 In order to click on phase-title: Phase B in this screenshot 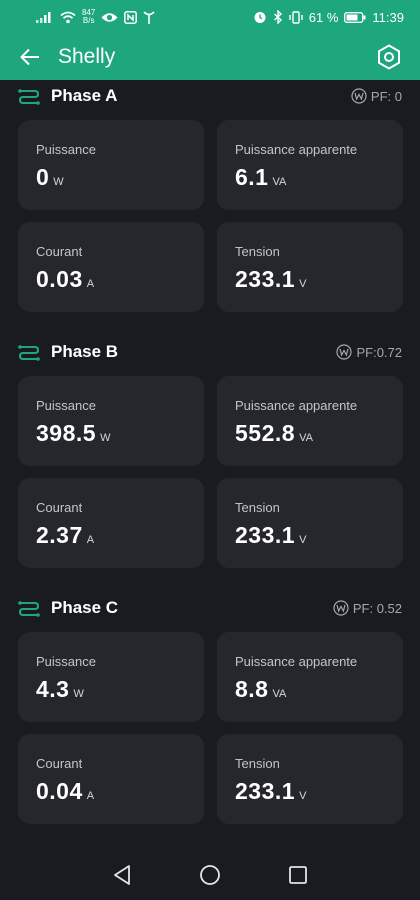, I will do `click(85, 351)`.